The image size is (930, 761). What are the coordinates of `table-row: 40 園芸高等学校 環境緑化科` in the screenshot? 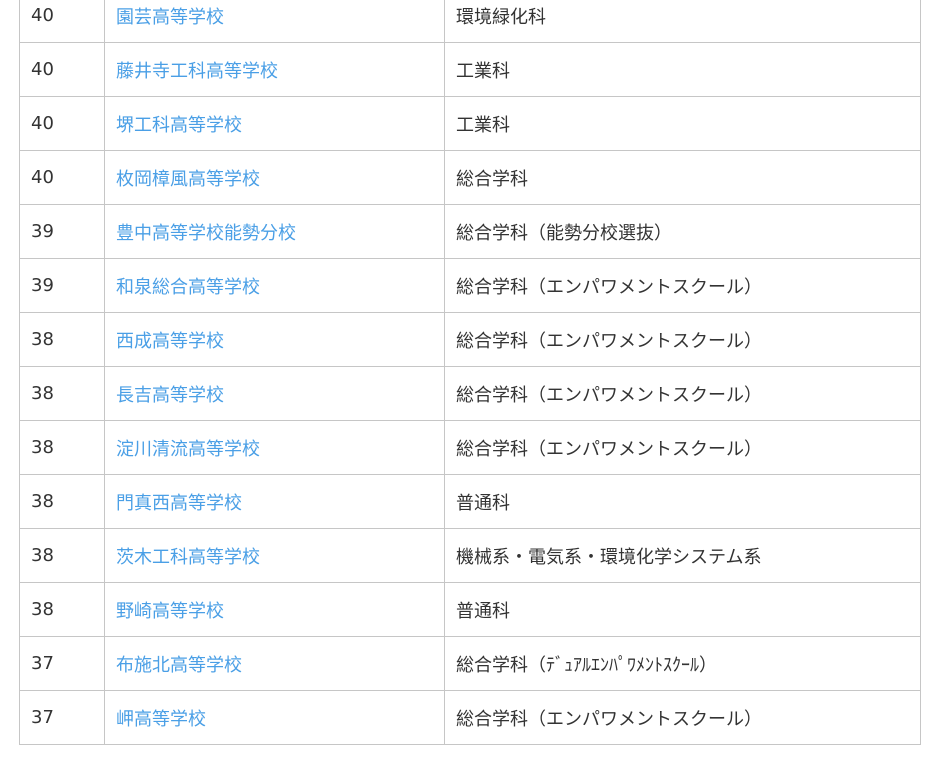 It's located at (470, 21).